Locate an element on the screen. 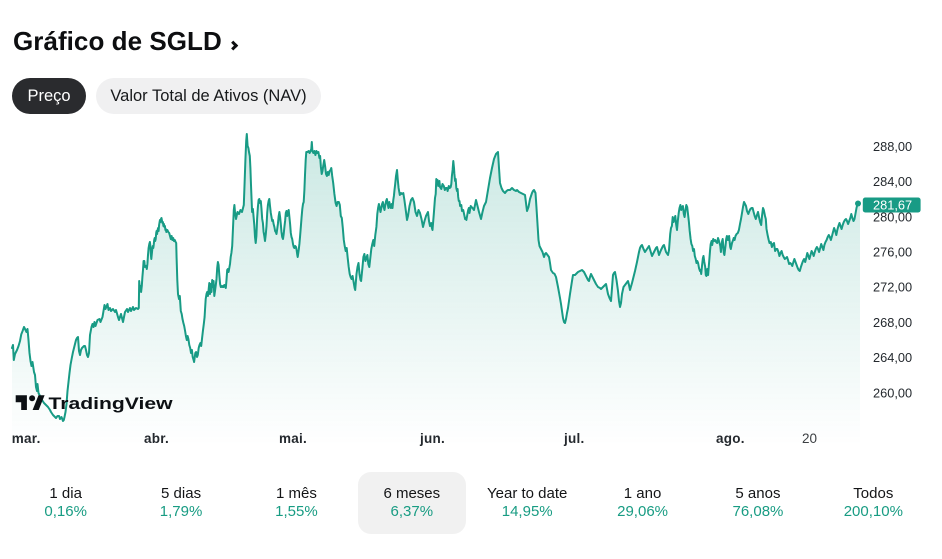 The width and height of the screenshot is (942, 559). svg-text: 280,00 is located at coordinates (892, 216).